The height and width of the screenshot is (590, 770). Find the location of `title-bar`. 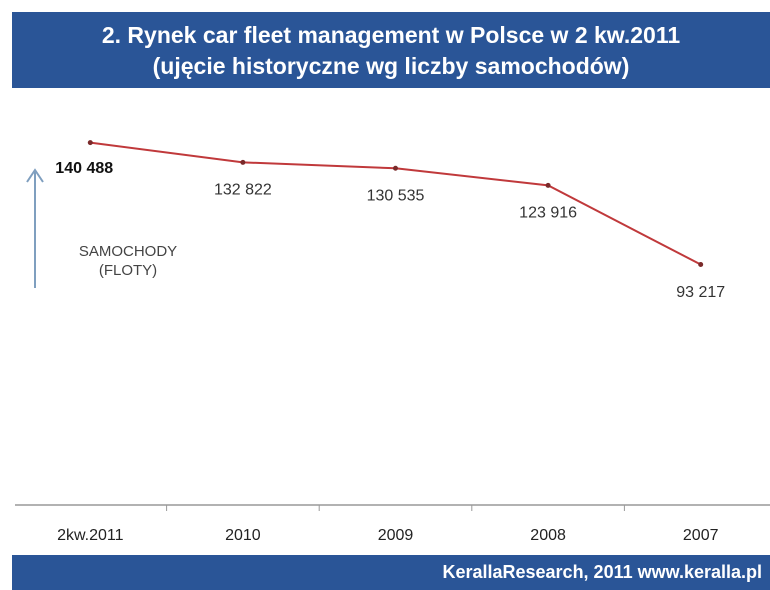

title-bar is located at coordinates (391, 50).